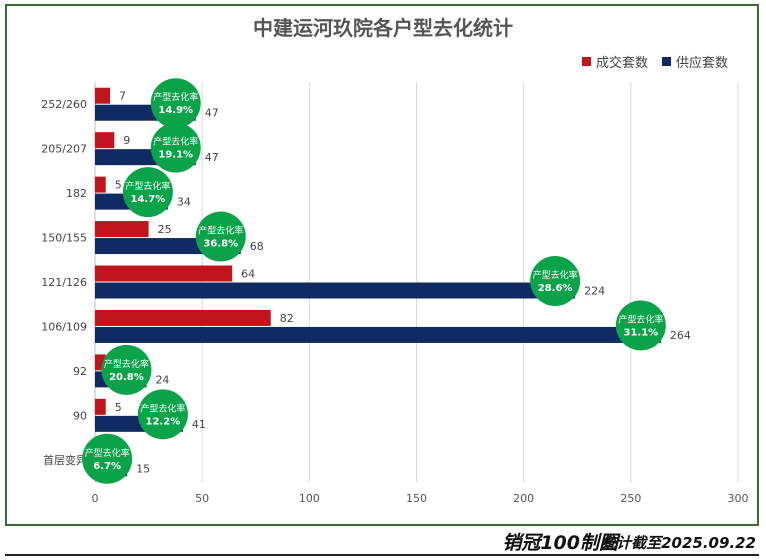  Describe the element at coordinates (621, 63) in the screenshot. I see `legend-label-deals: 成交套数` at that location.